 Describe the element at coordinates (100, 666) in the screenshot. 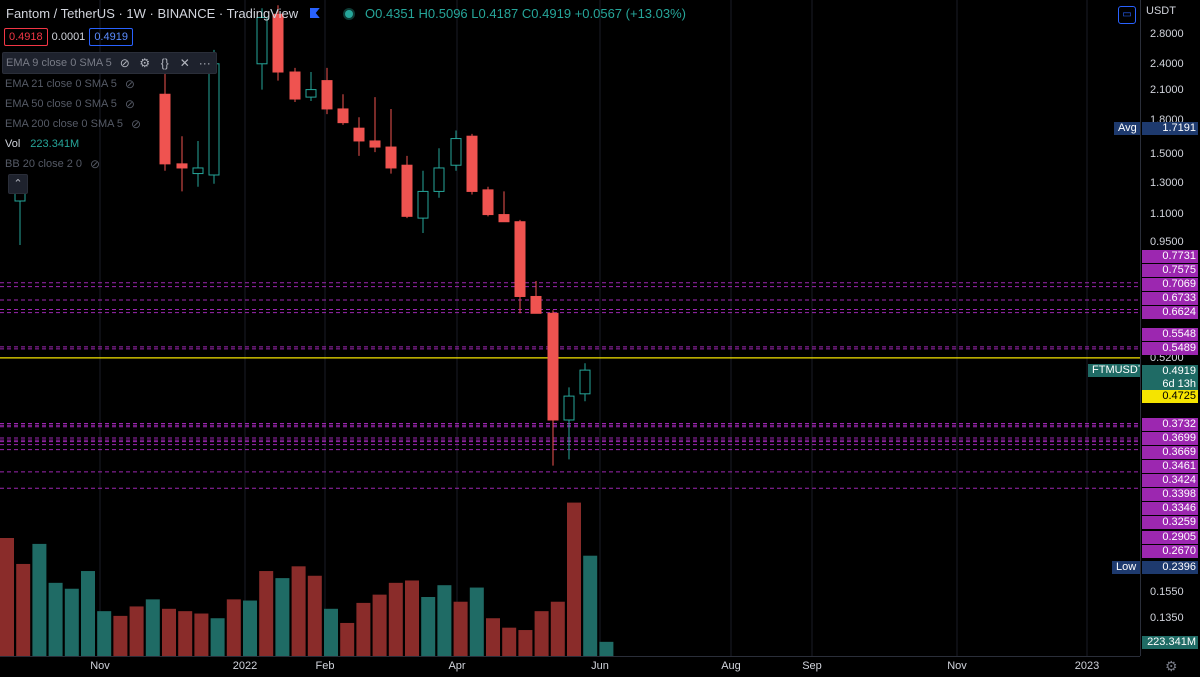

I see `time-tick-label: Nov` at that location.